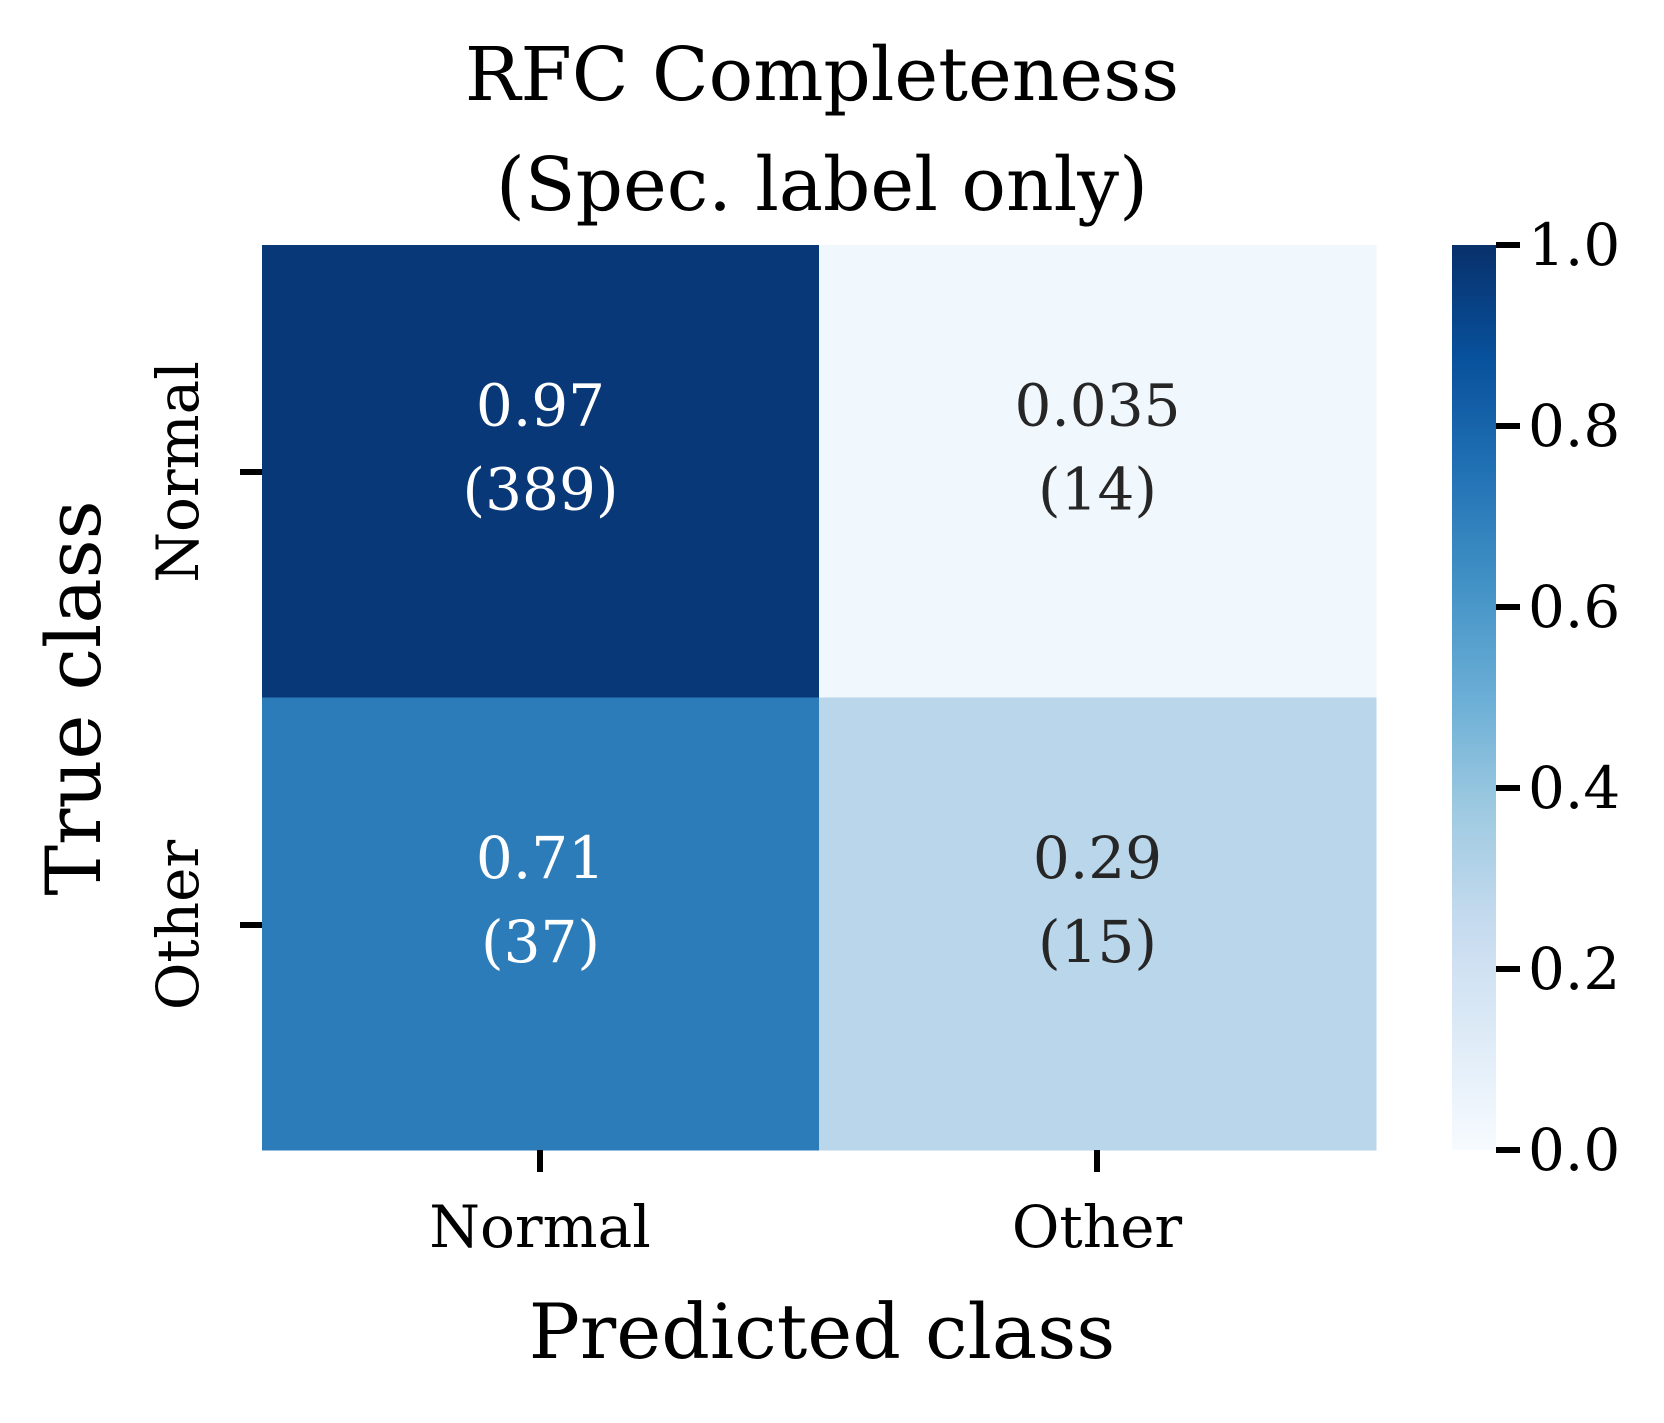 The height and width of the screenshot is (1423, 1664). What do you see at coordinates (1097, 489) in the screenshot?
I see `cell-count-label-normal-other: (14)` at bounding box center [1097, 489].